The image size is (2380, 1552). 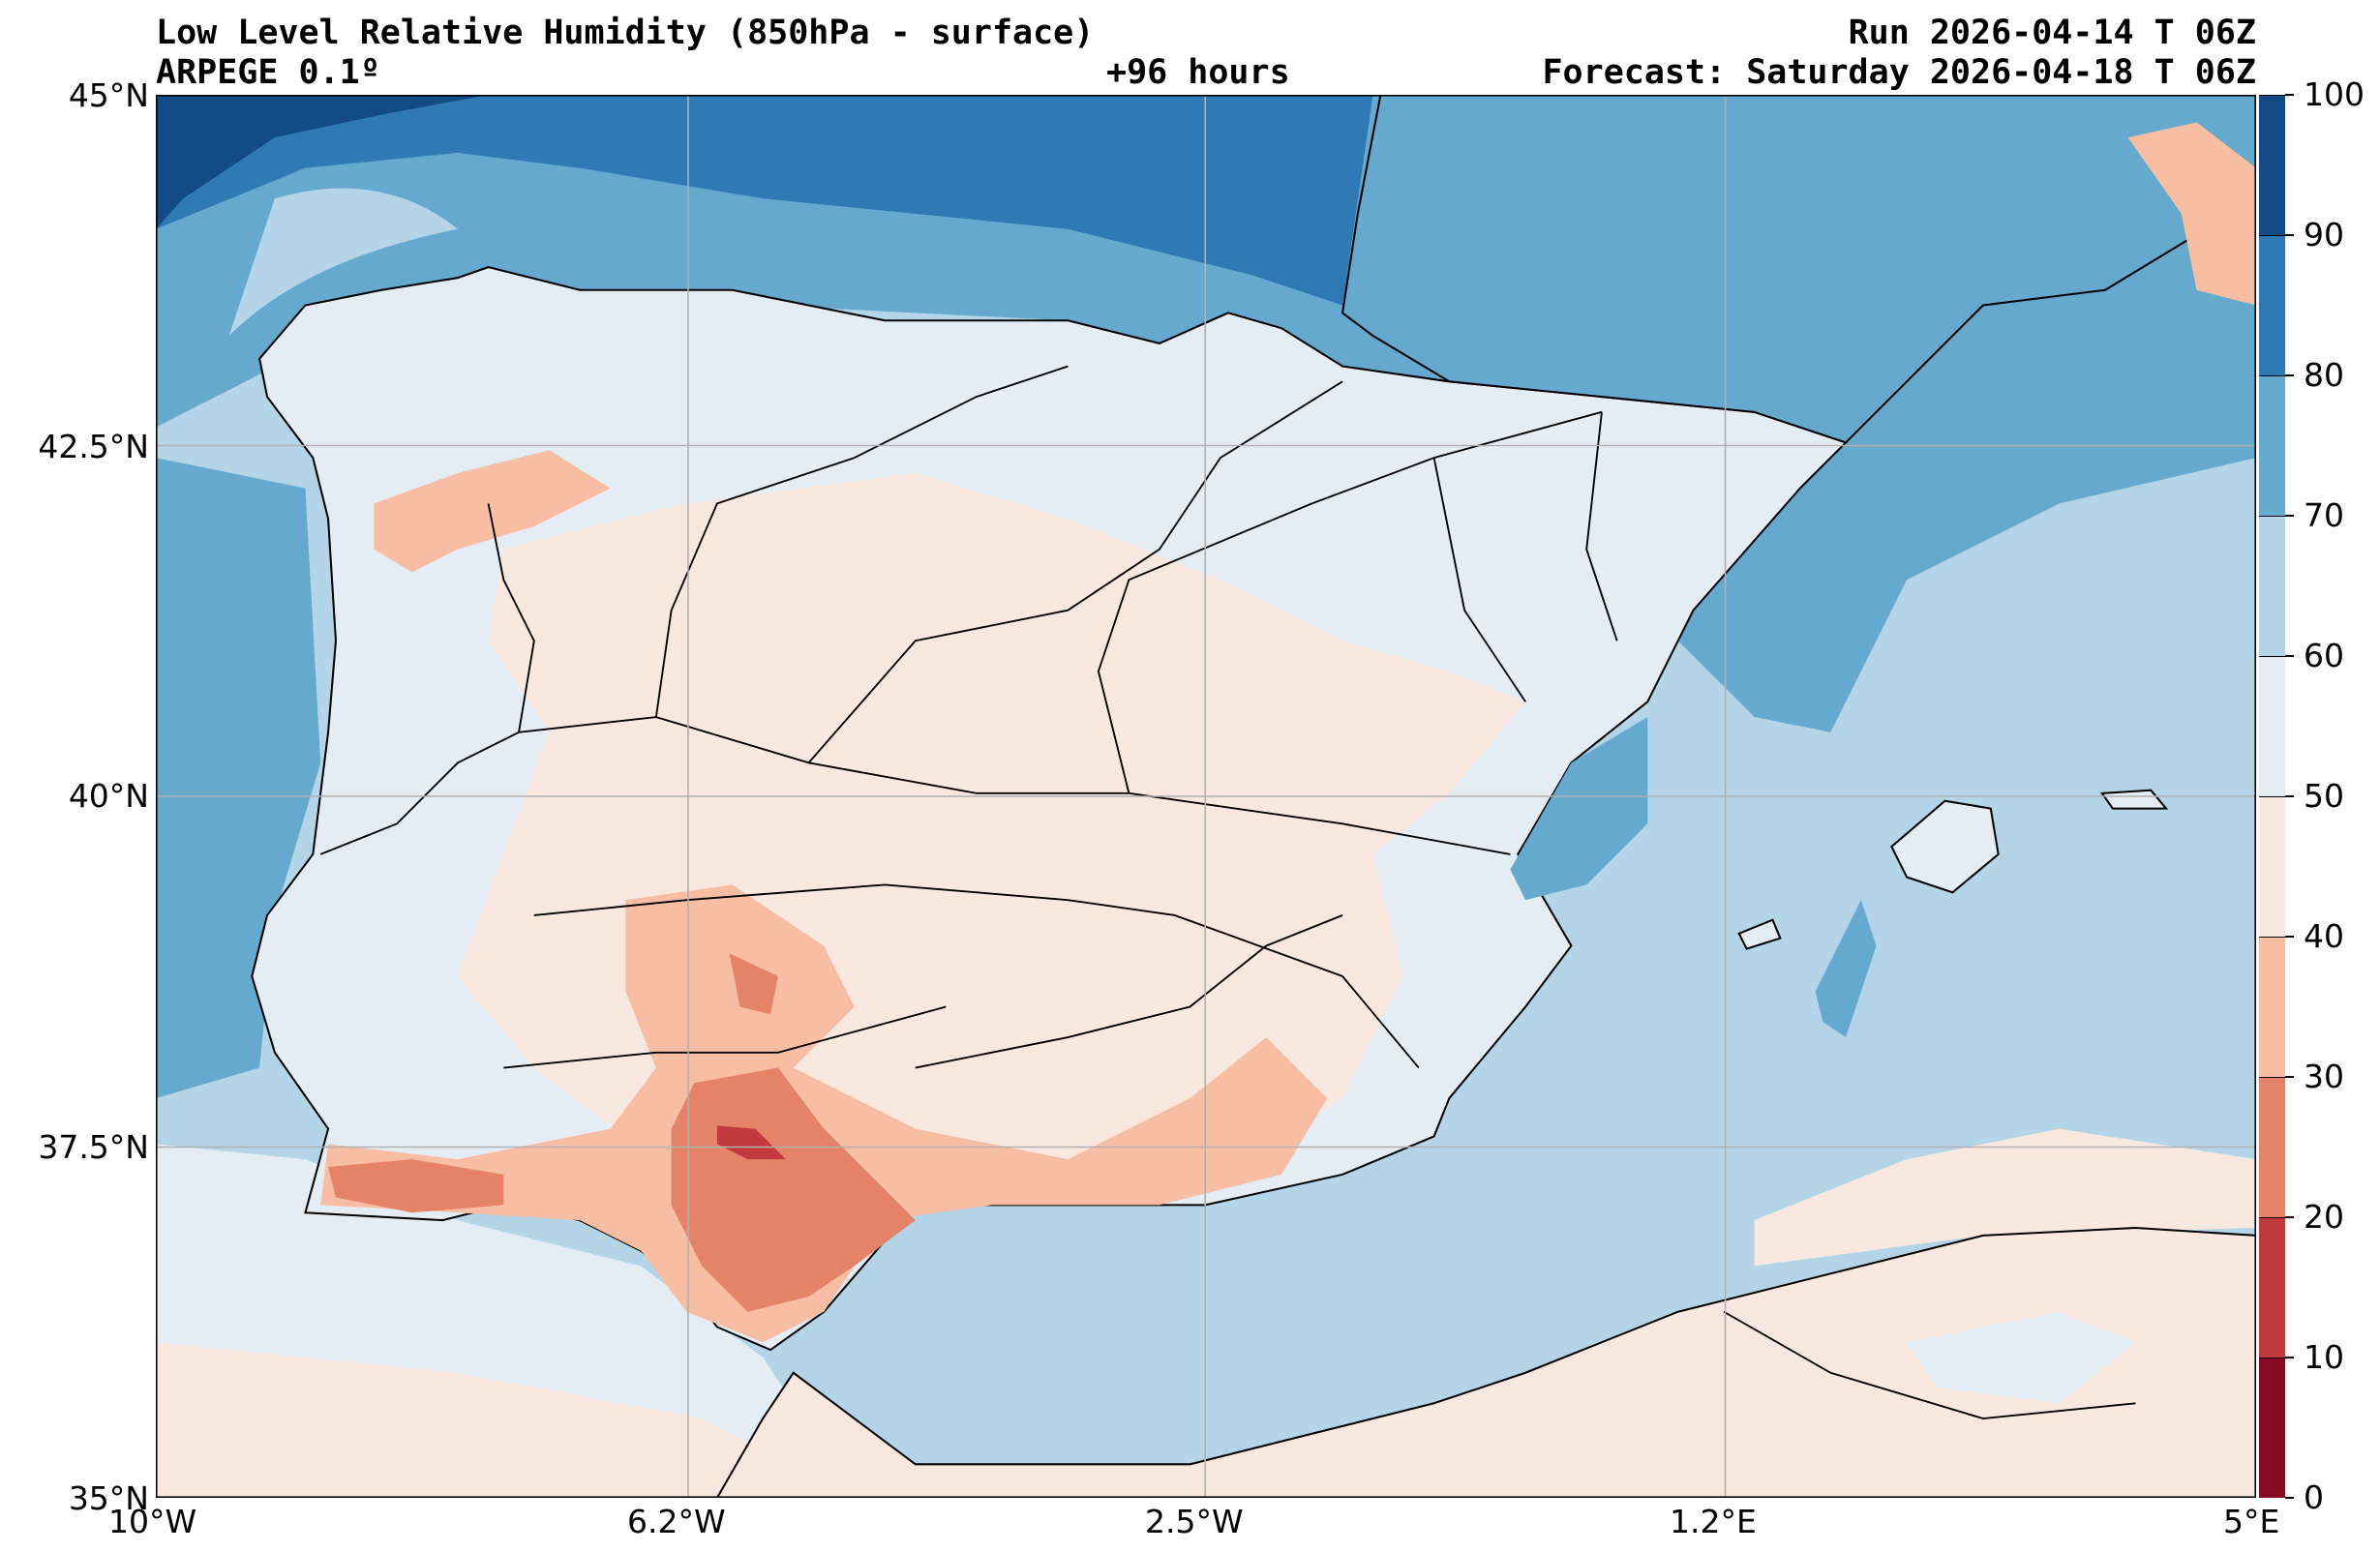 What do you see at coordinates (677, 1522) in the screenshot?
I see `lon-label-6-2w: 6.2°W` at bounding box center [677, 1522].